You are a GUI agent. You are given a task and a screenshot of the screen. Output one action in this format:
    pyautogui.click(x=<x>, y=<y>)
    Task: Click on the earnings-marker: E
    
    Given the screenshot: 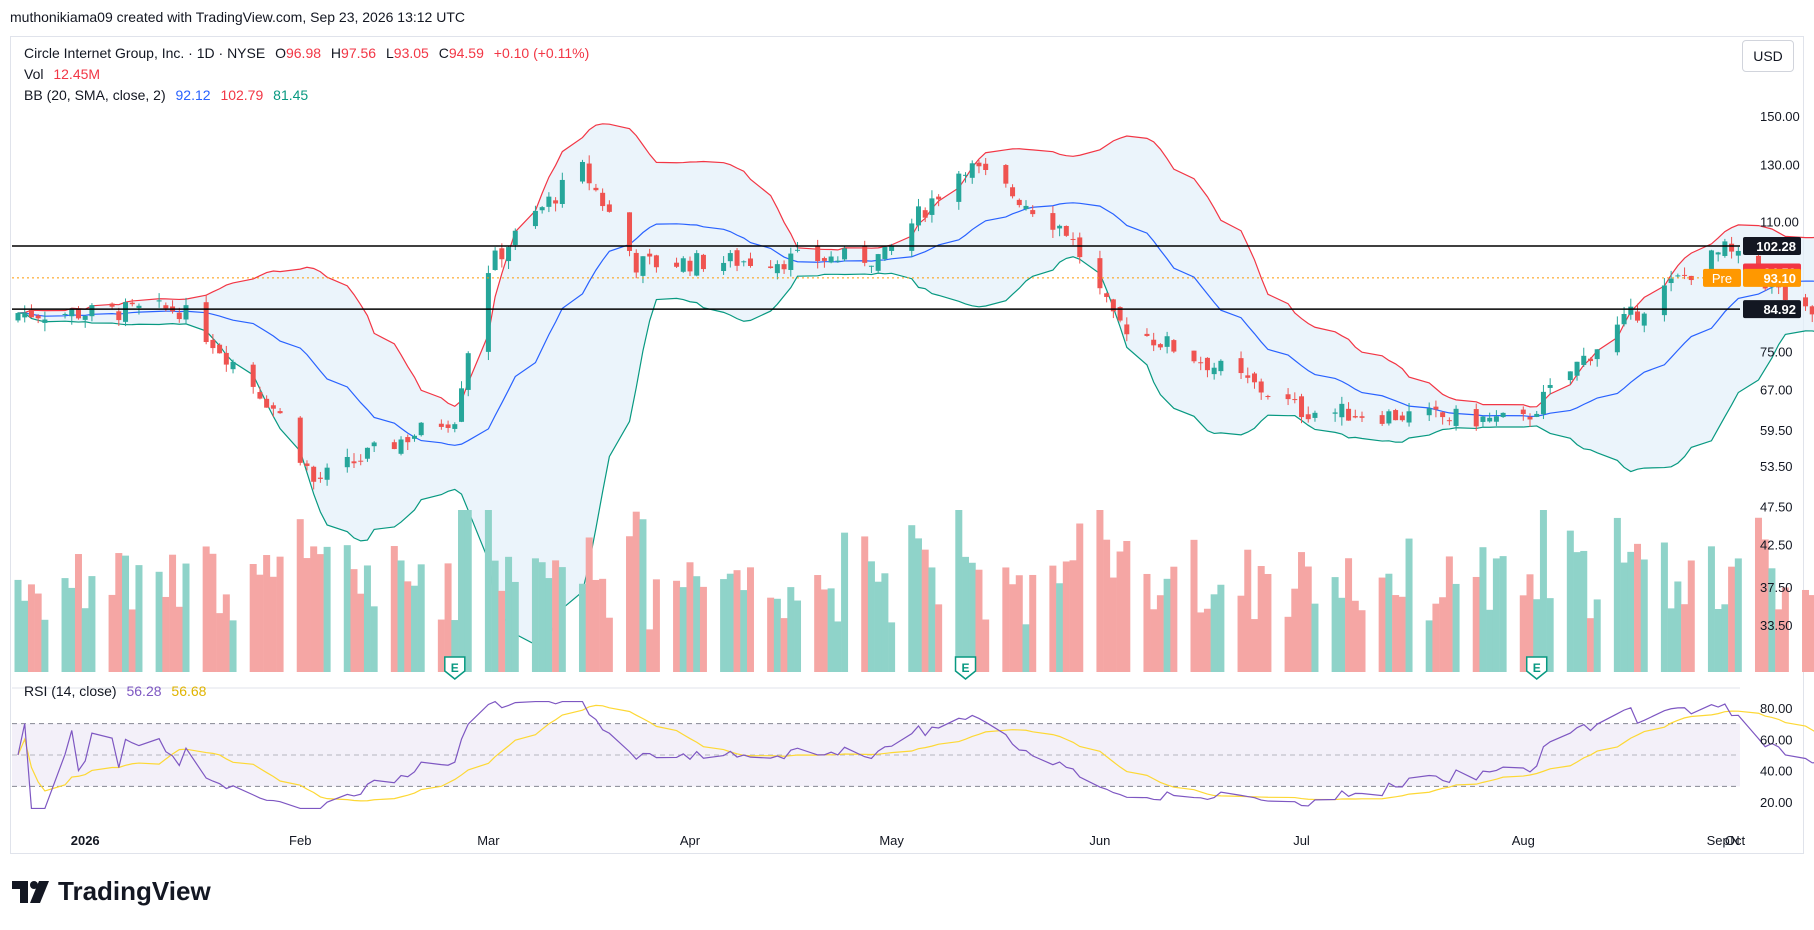 What is the action you would take?
    pyautogui.click(x=455, y=668)
    